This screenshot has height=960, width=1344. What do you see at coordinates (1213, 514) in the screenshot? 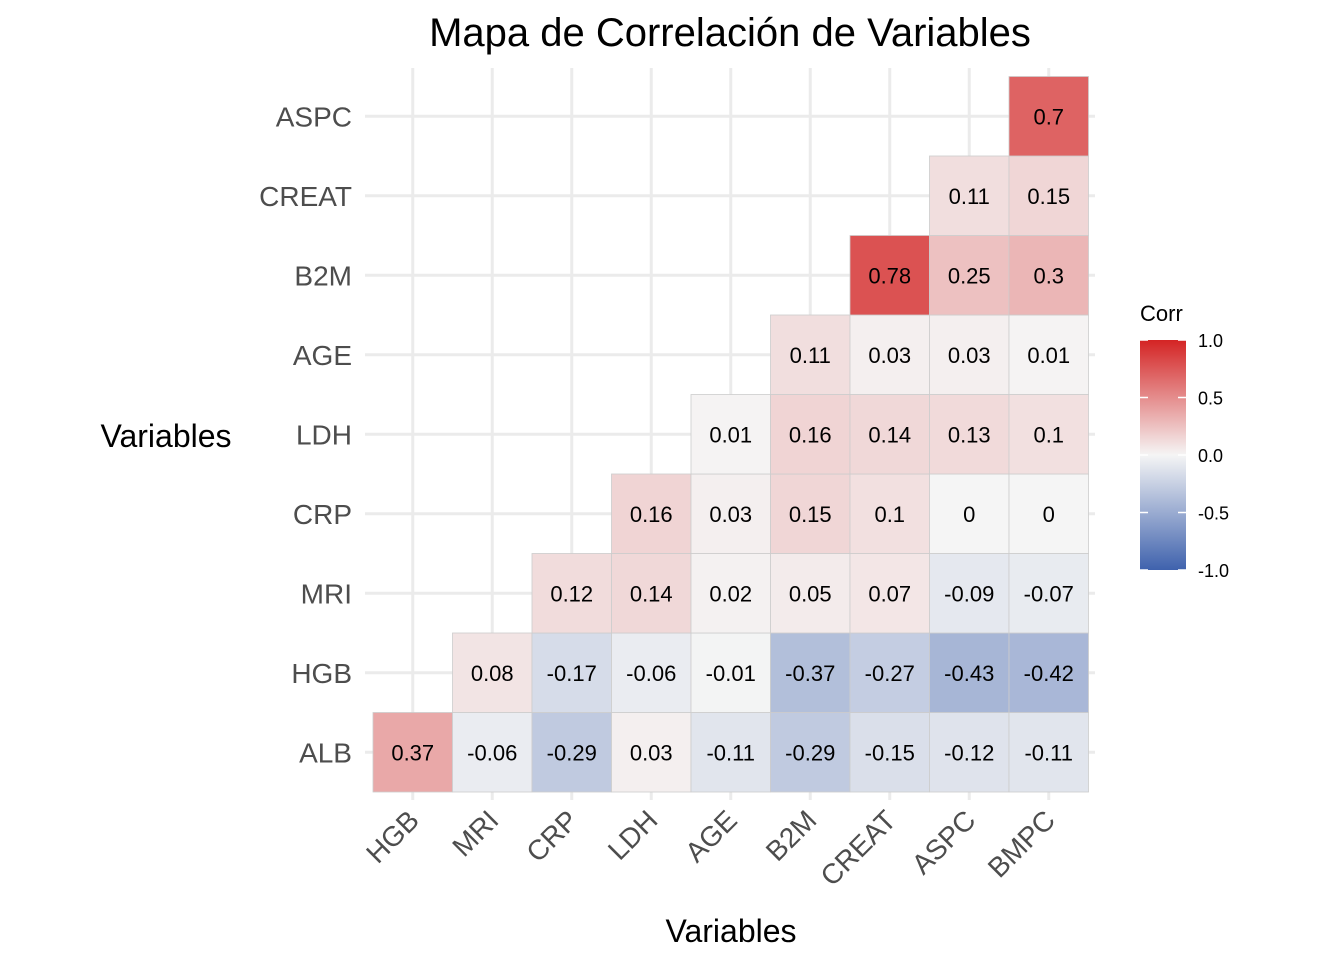
I see `legend-tick-label: -0.5` at bounding box center [1213, 514].